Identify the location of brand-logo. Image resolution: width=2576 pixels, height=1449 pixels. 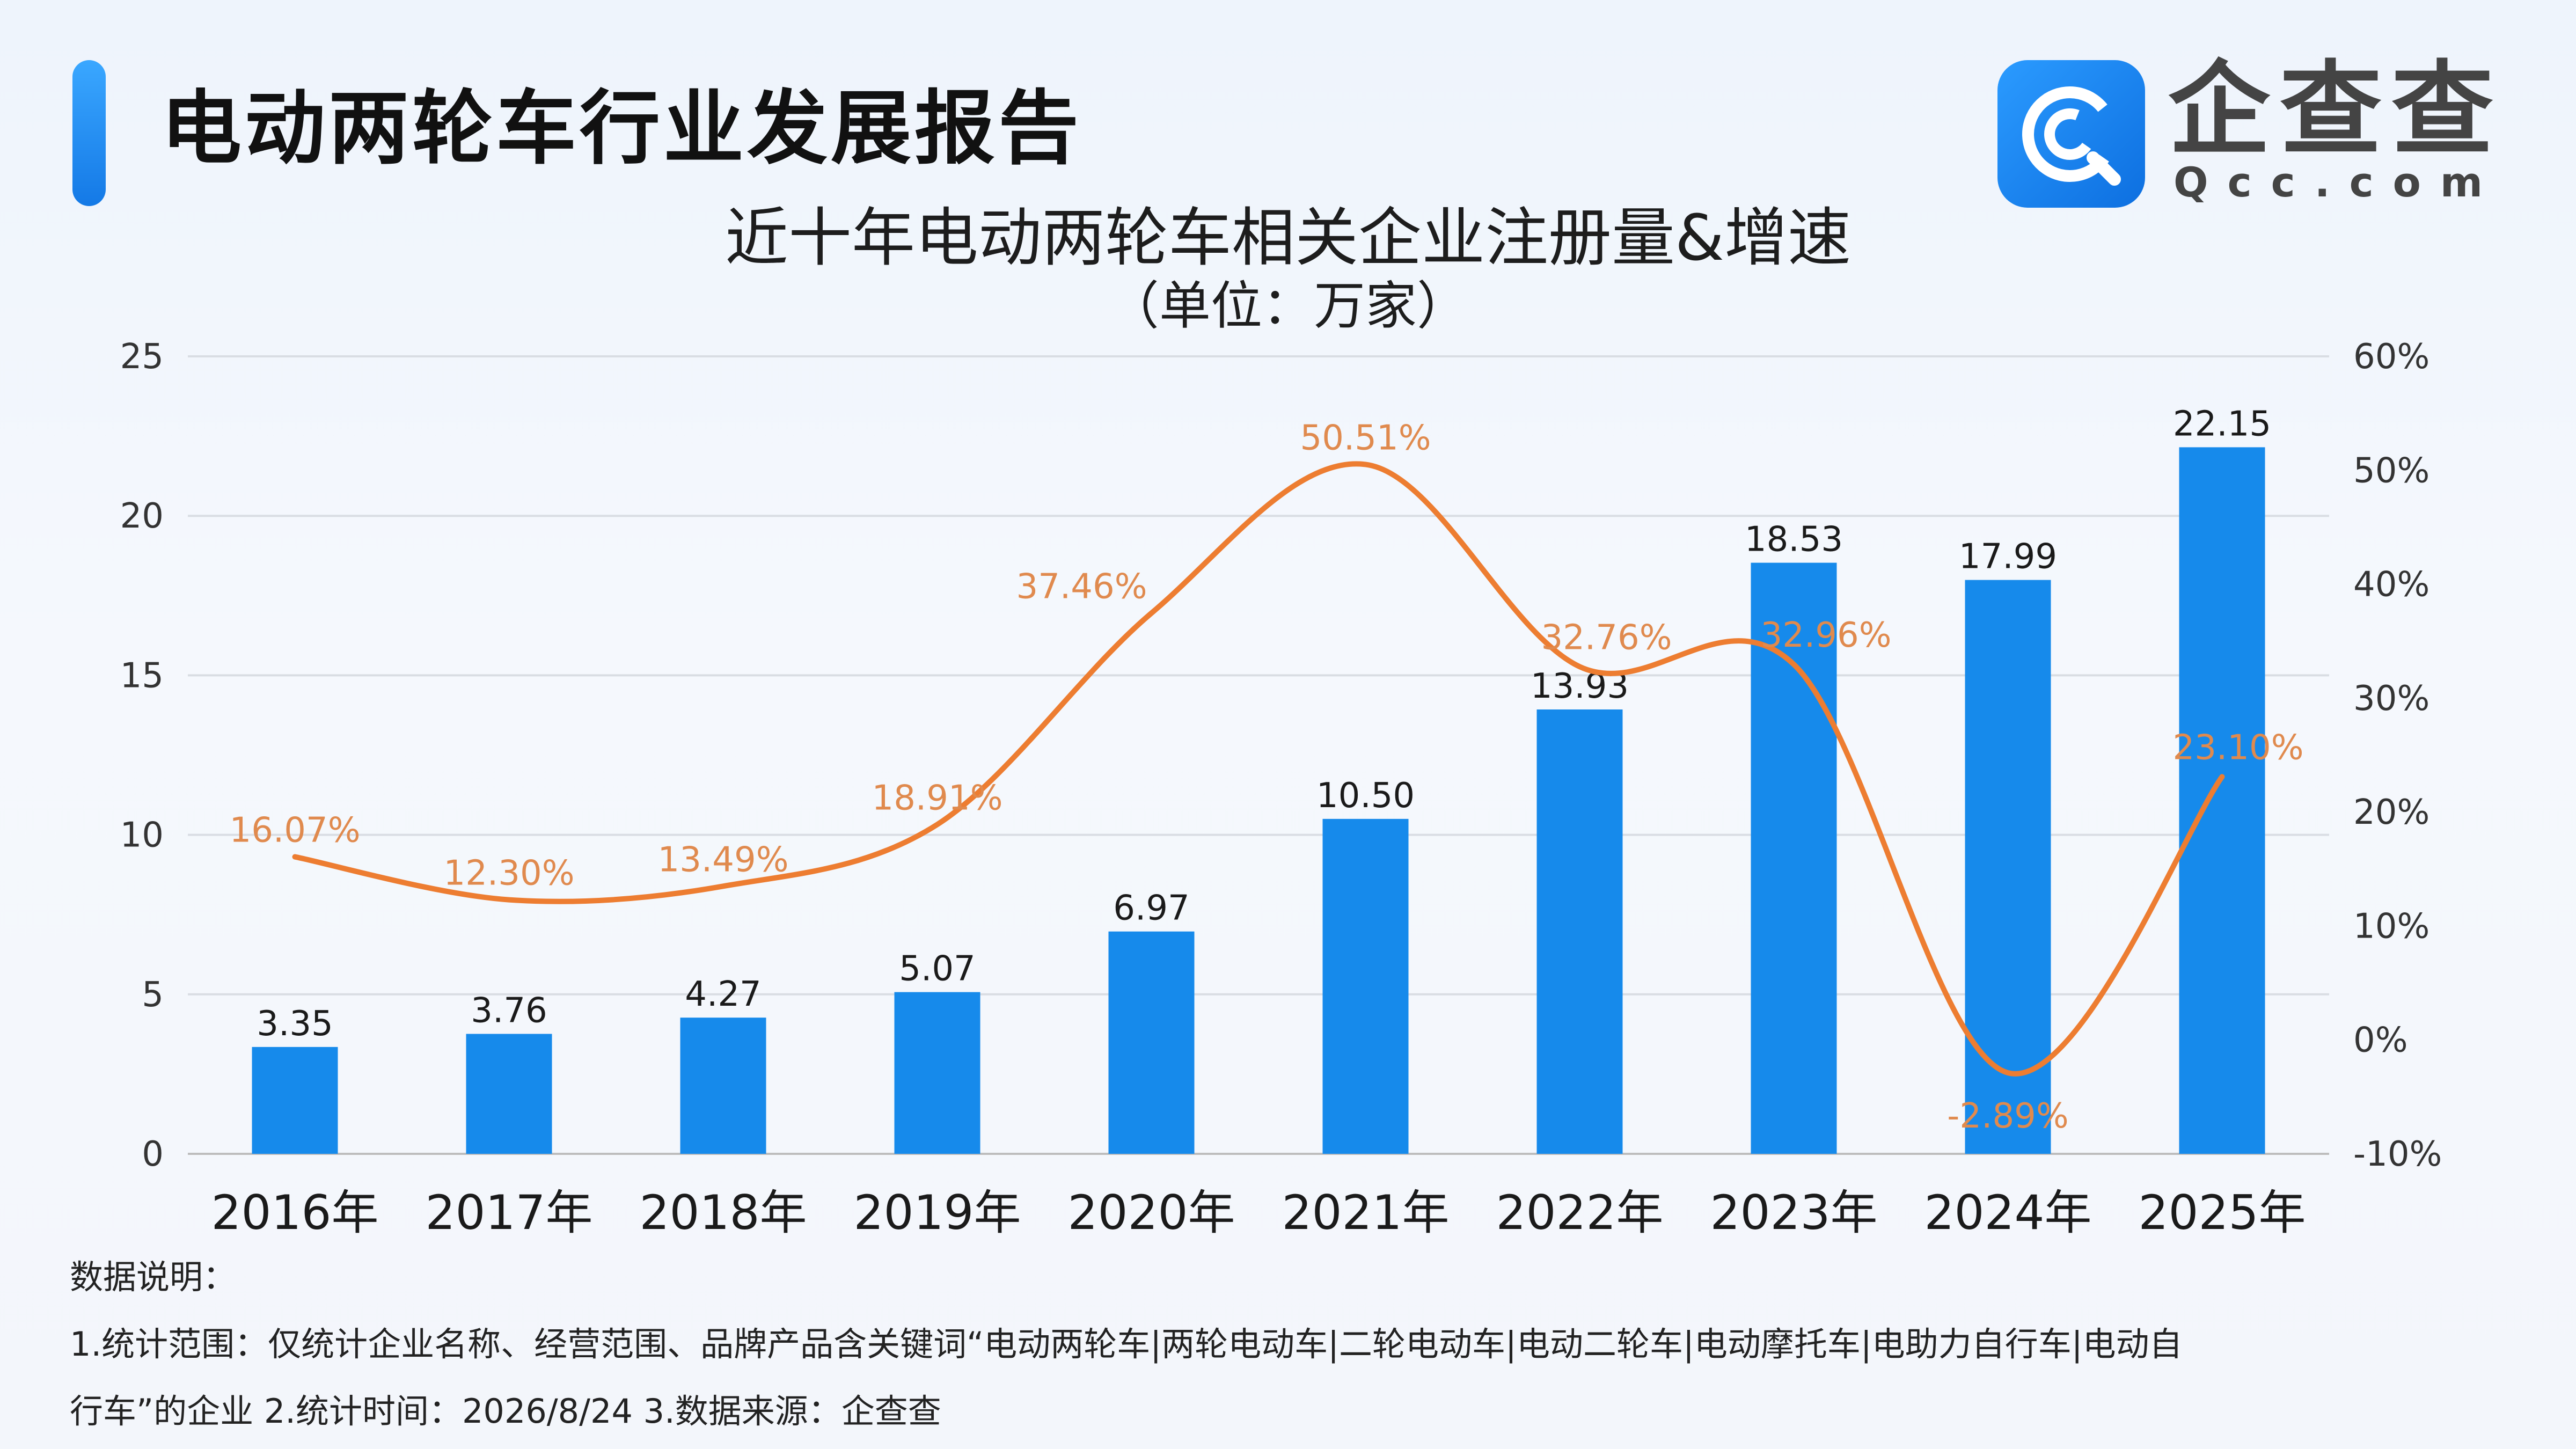
(2071, 134).